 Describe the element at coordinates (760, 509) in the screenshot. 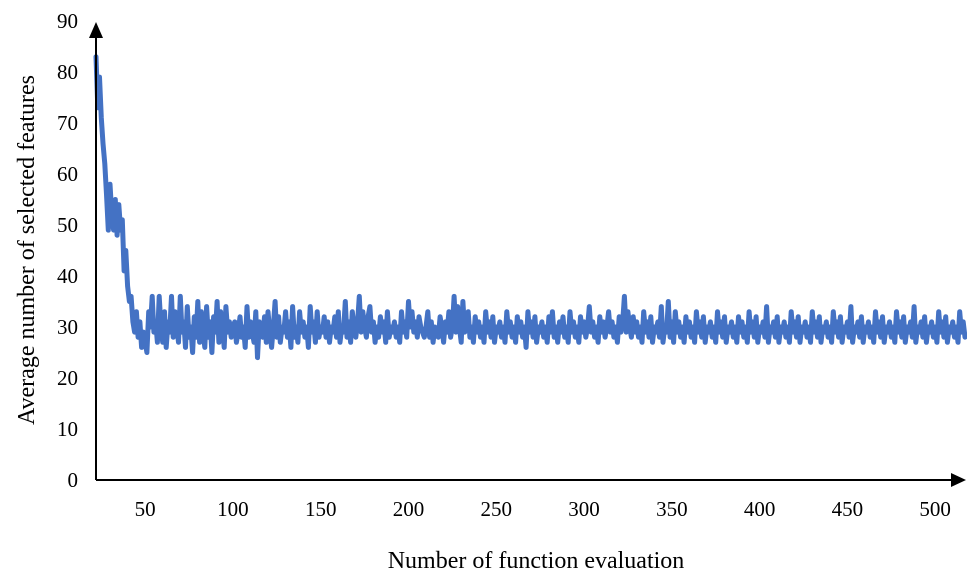

I see `x-tick-label: 400` at that location.